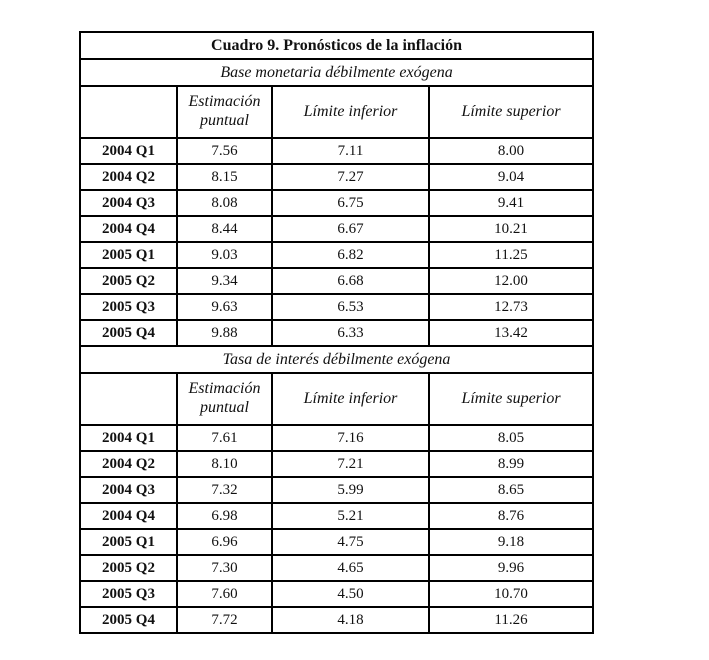  I want to click on table-row: 2005 Q1 6.96 4.75 9.18, so click(337, 542).